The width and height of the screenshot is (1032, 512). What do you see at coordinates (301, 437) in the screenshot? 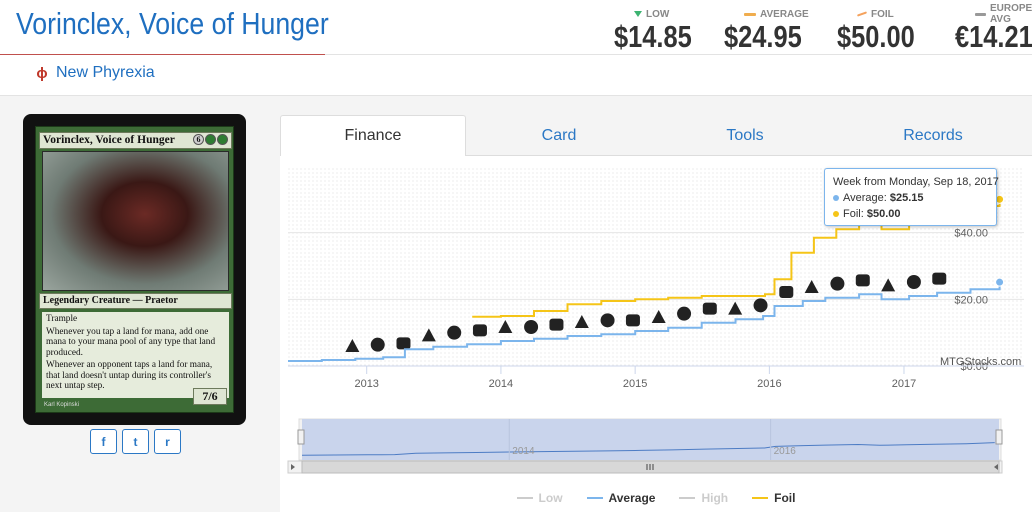
I see `navigator-left-handle` at bounding box center [301, 437].